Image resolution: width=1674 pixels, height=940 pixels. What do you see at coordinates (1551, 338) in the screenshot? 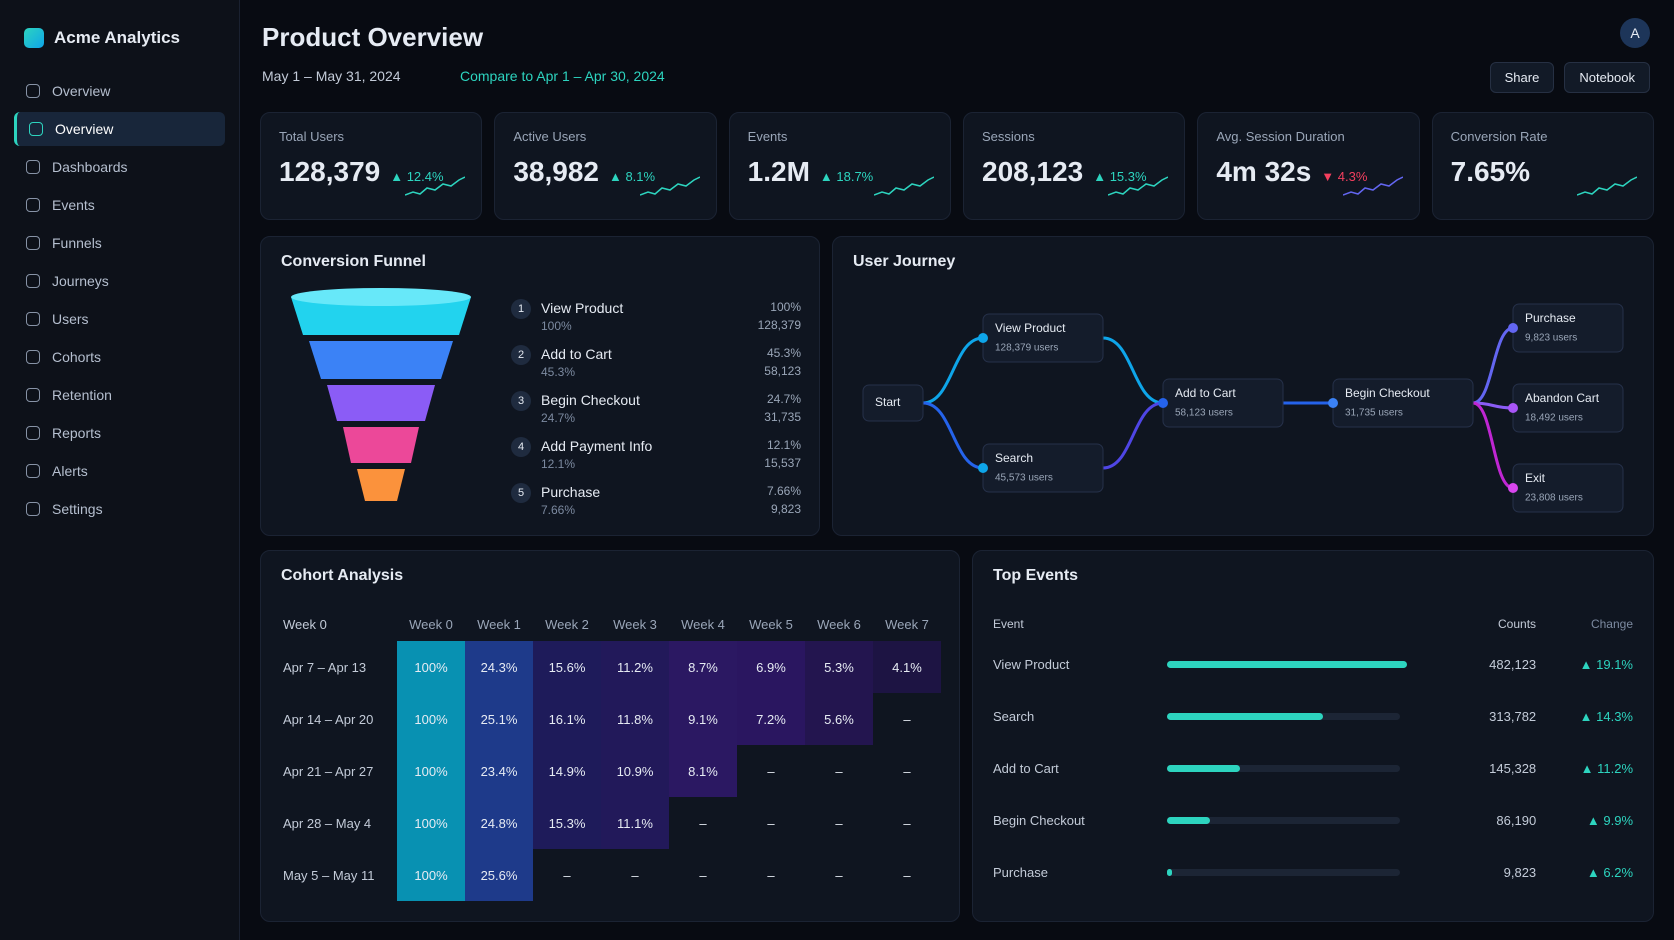
I see `node-users: 9,823 users` at bounding box center [1551, 338].